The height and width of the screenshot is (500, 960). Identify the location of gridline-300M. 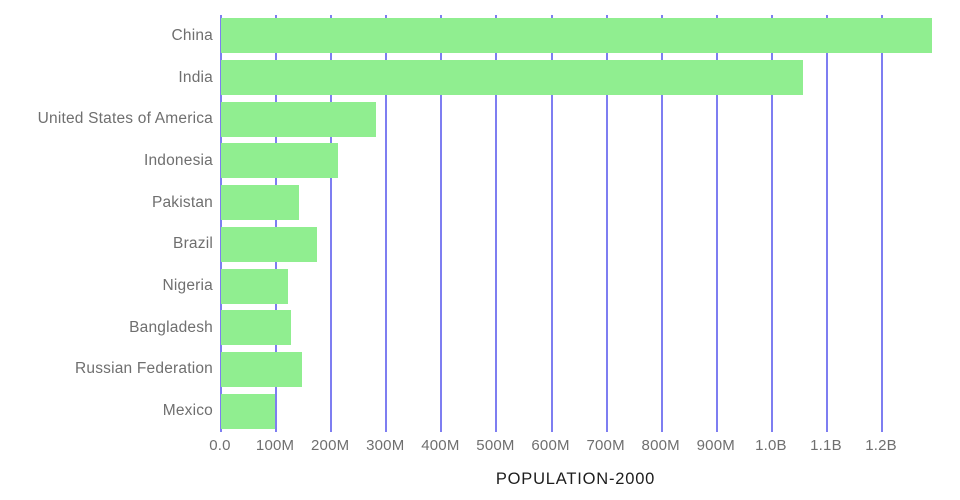
(386, 223).